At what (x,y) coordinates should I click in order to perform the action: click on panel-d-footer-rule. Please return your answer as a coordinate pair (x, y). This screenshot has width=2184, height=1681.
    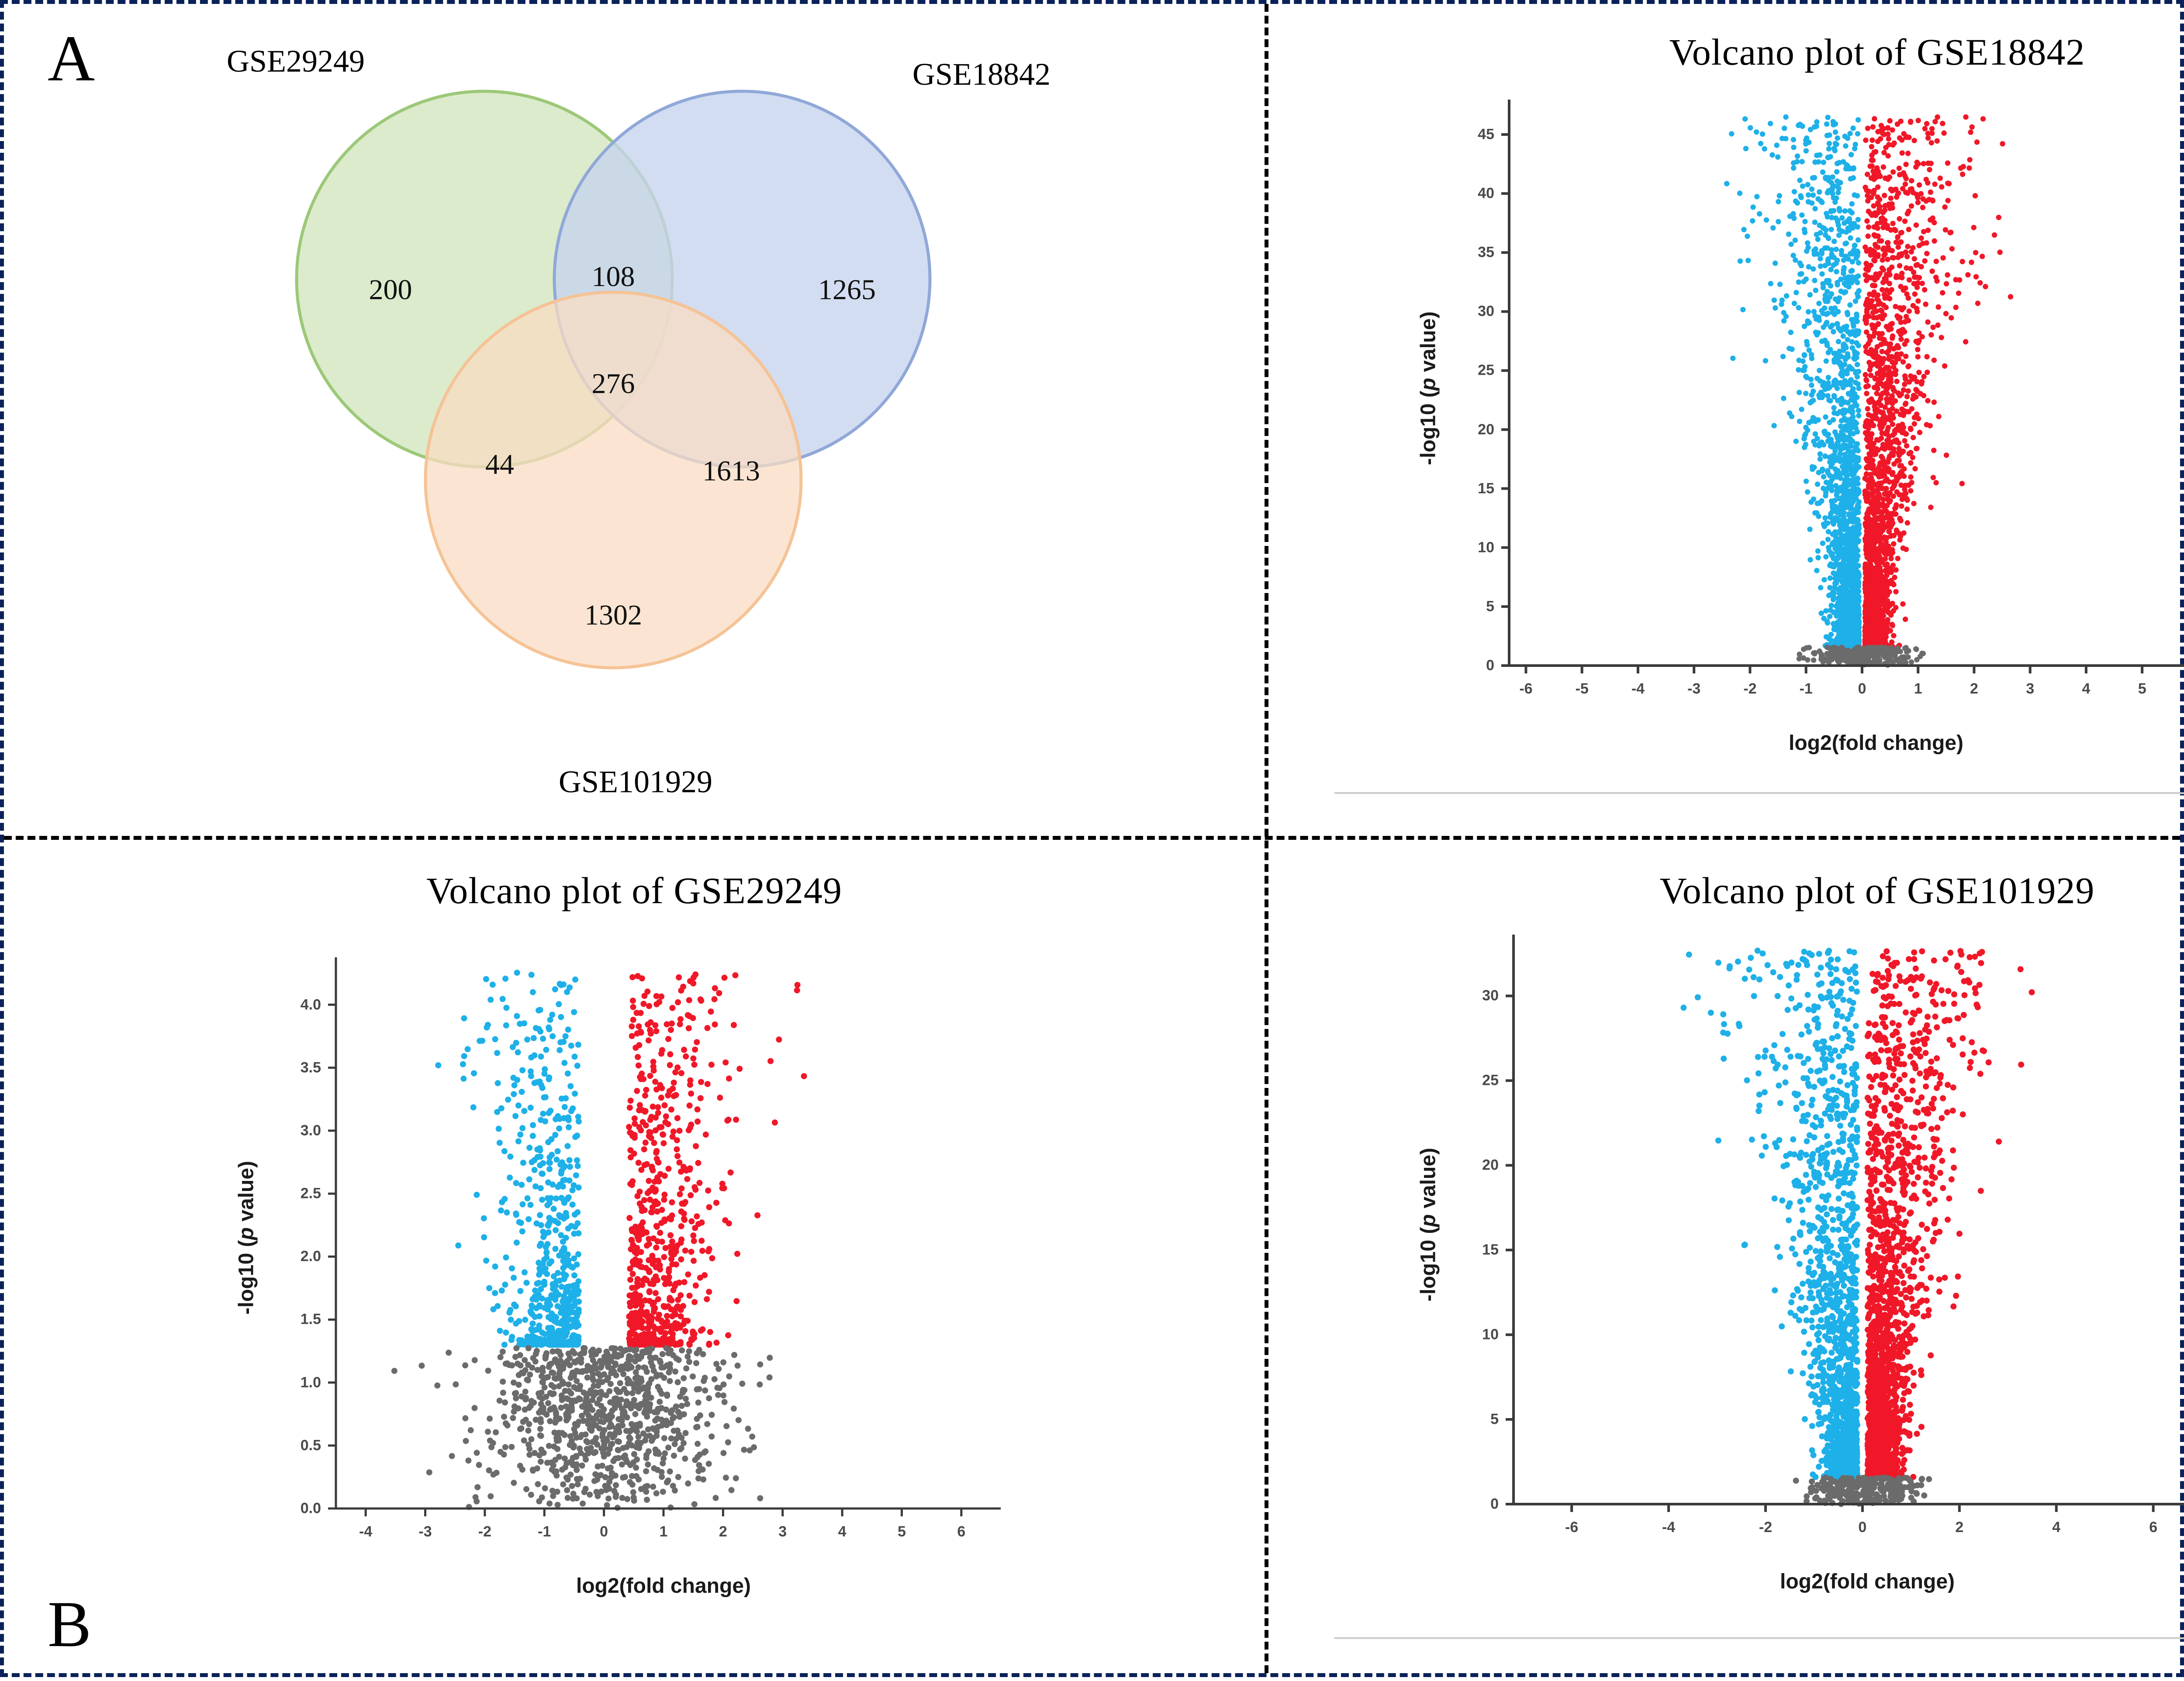
    Looking at the image, I should click on (1759, 1638).